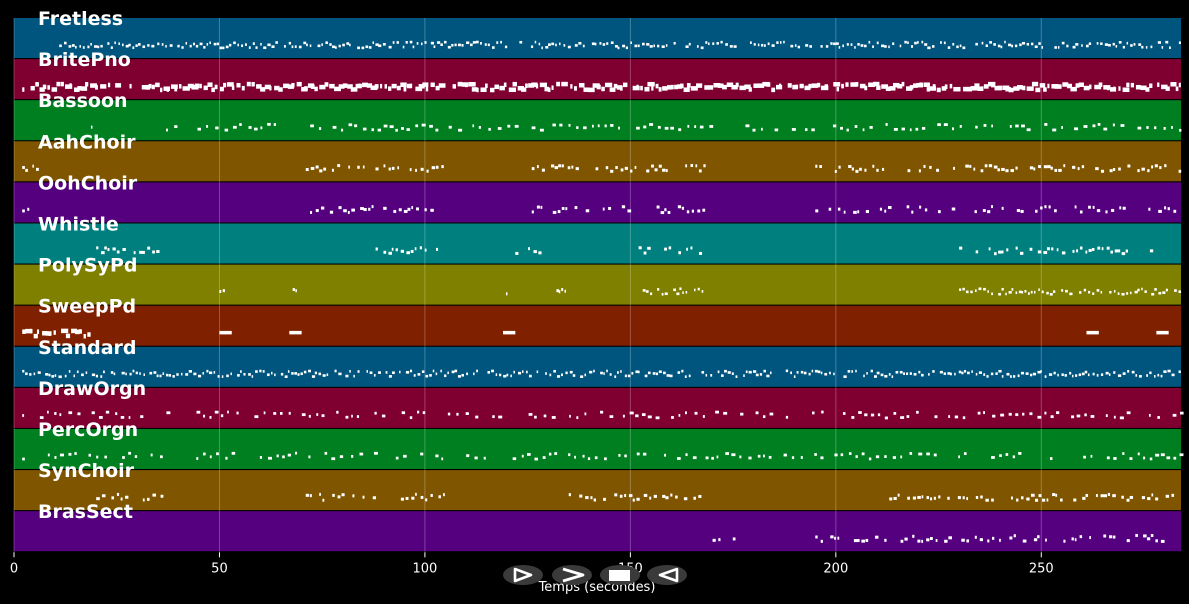 Image resolution: width=1189 pixels, height=604 pixels. Describe the element at coordinates (597, 284) in the screenshot. I see `track-band-polysypd` at that location.